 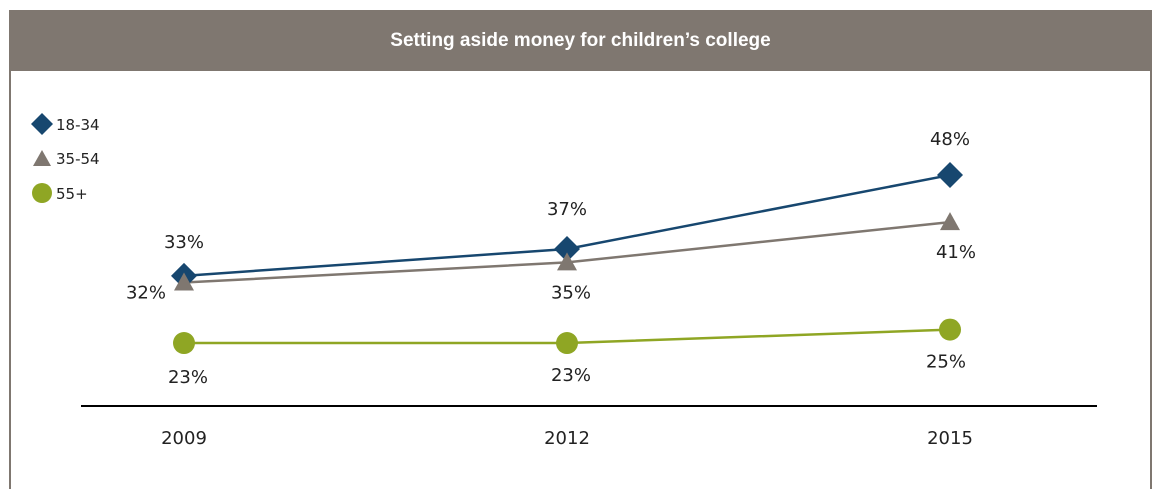 I want to click on legend-label-1: 35-54, so click(x=78, y=159).